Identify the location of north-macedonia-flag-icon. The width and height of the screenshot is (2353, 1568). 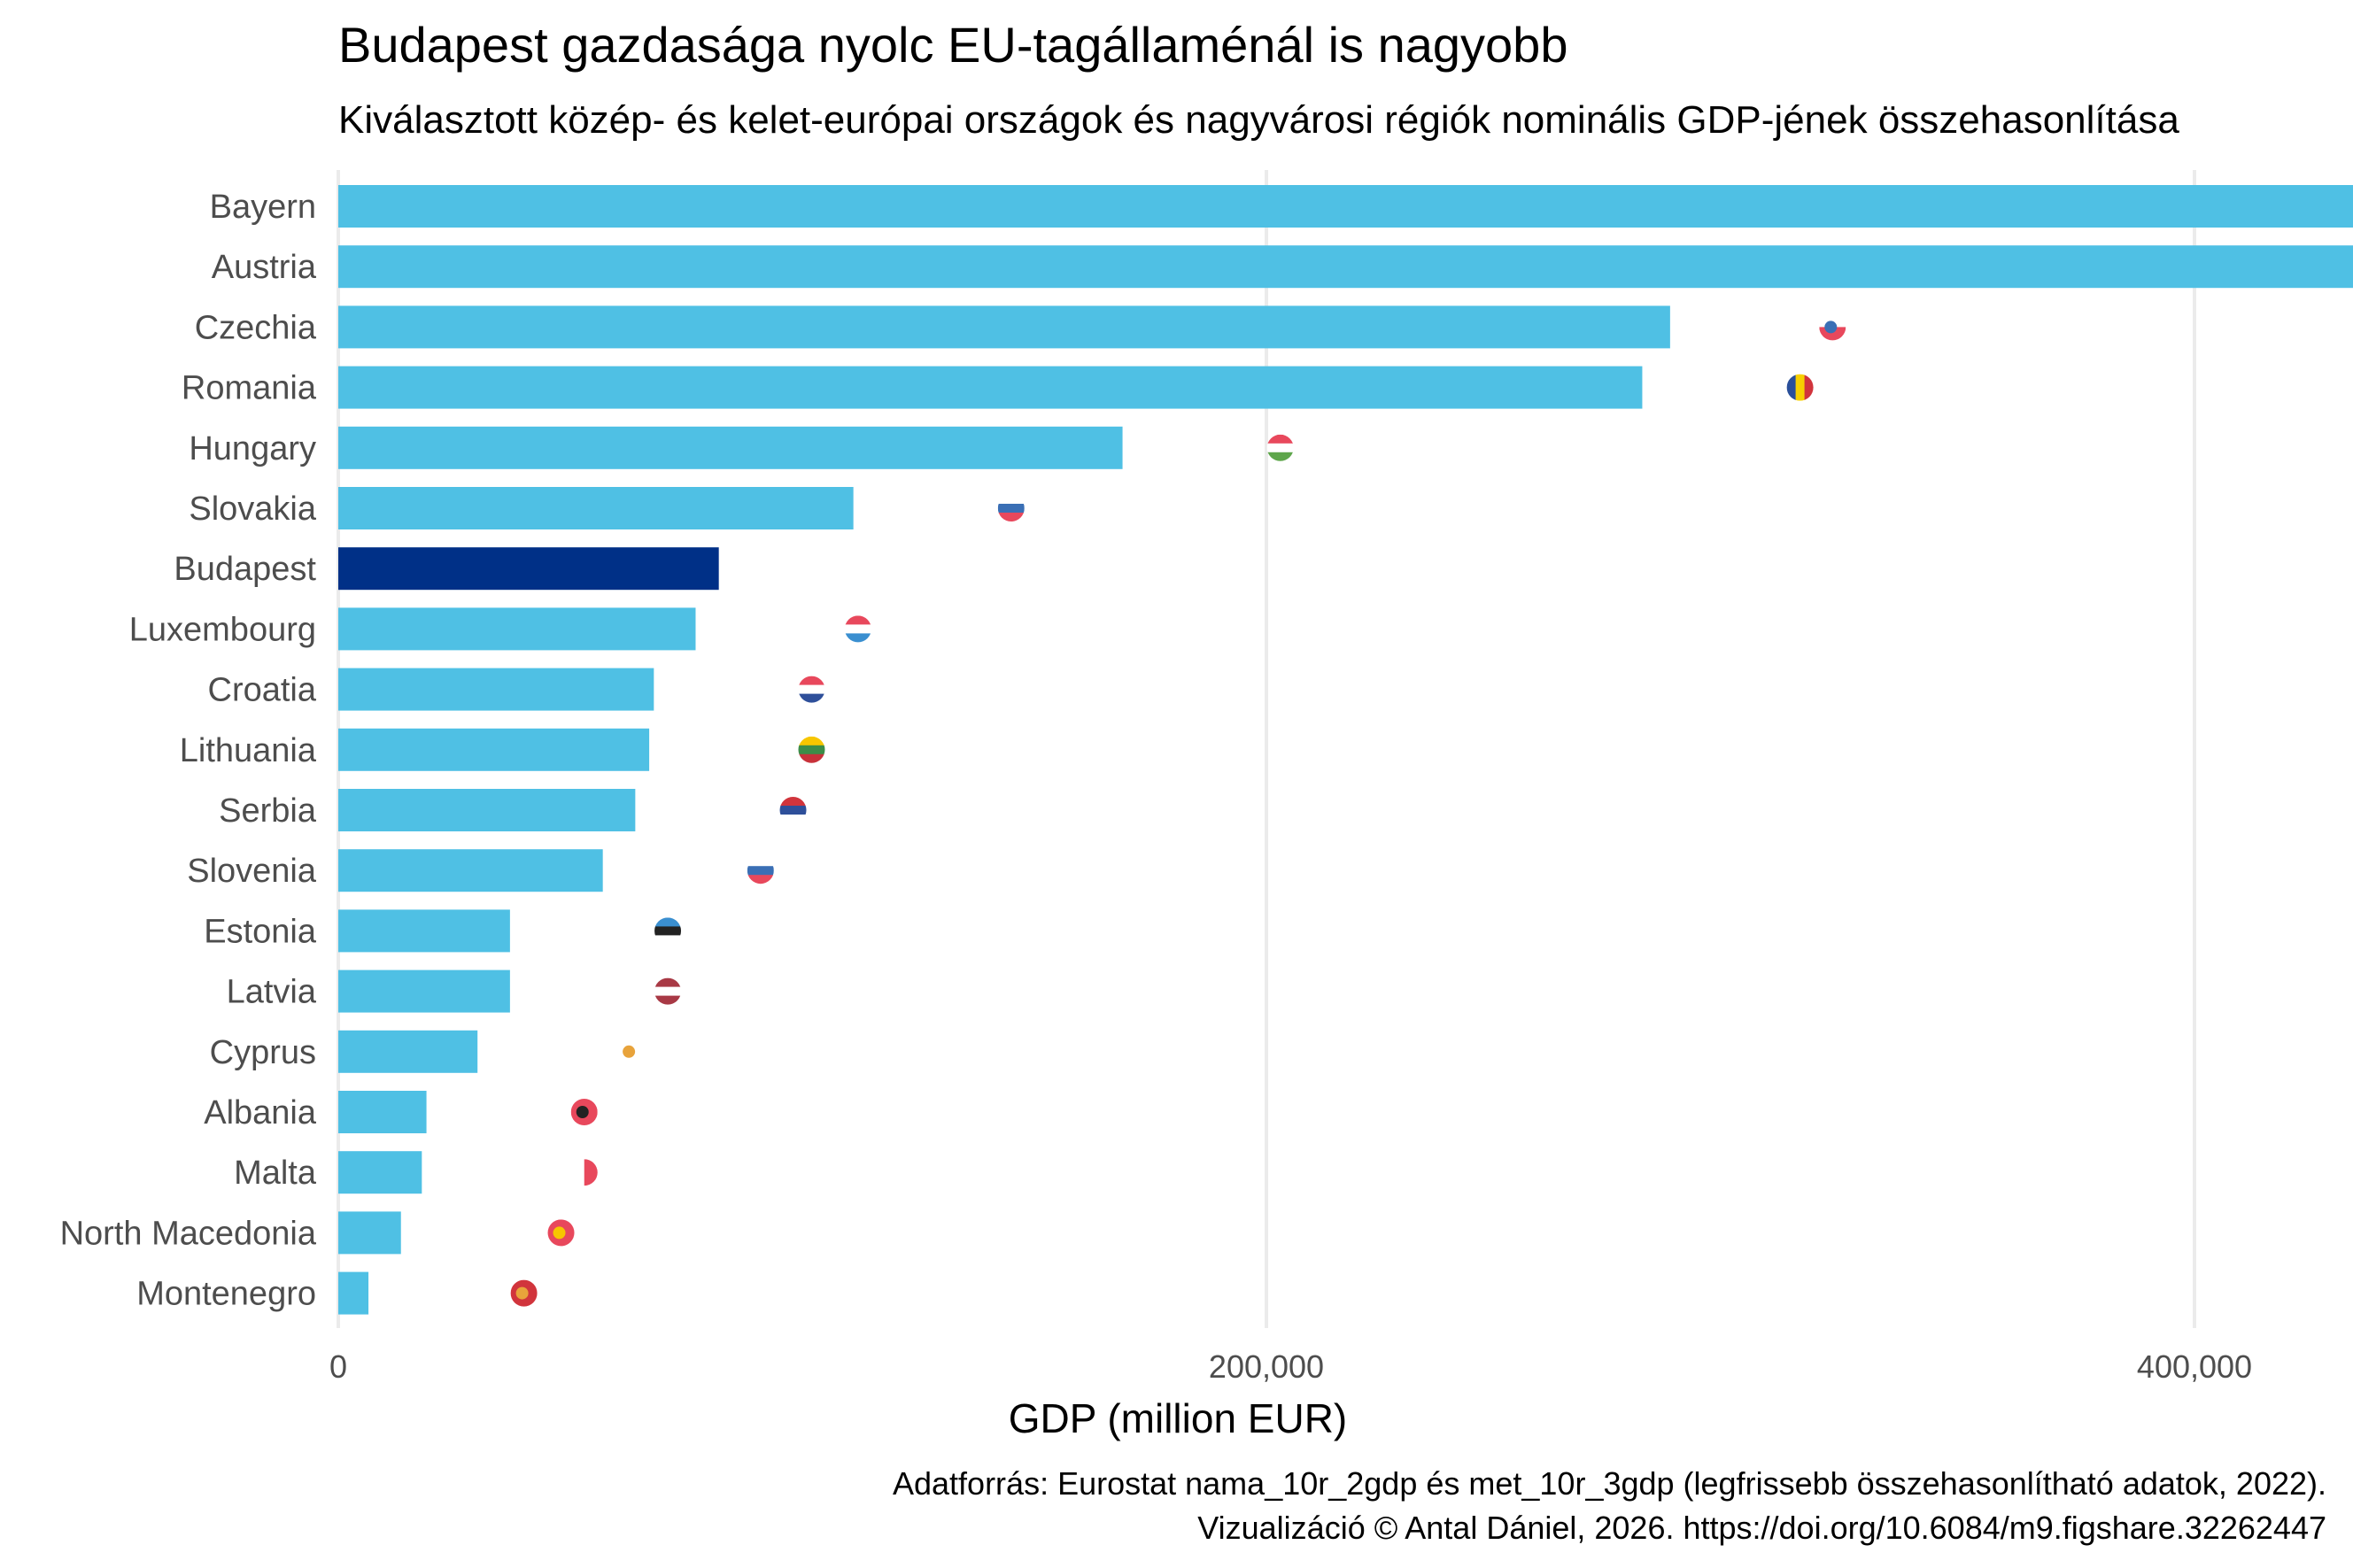
(561, 1233).